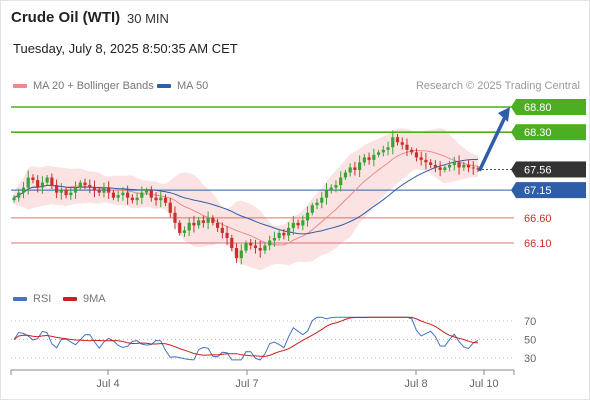 This screenshot has width=590, height=400. I want to click on rsi-ma-swatch, so click(70, 299).